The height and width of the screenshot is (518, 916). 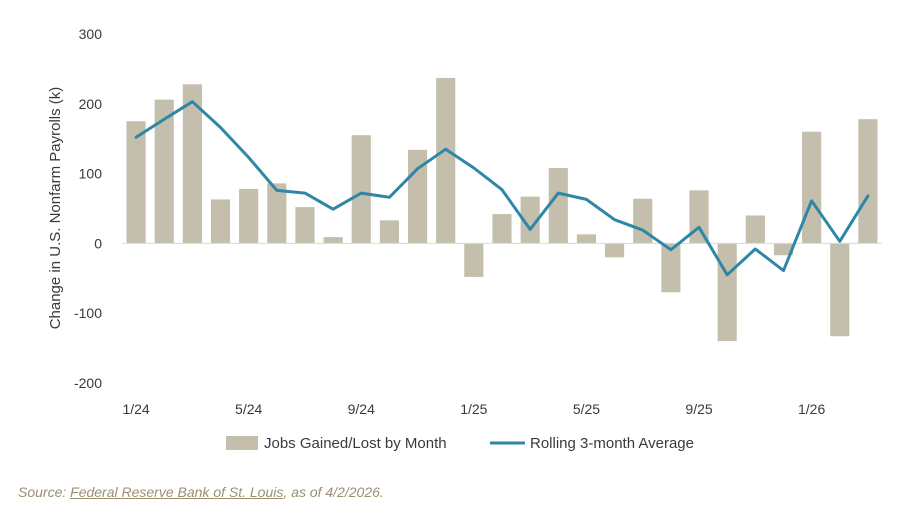 What do you see at coordinates (248, 409) in the screenshot?
I see `x-tick-label: 5/24` at bounding box center [248, 409].